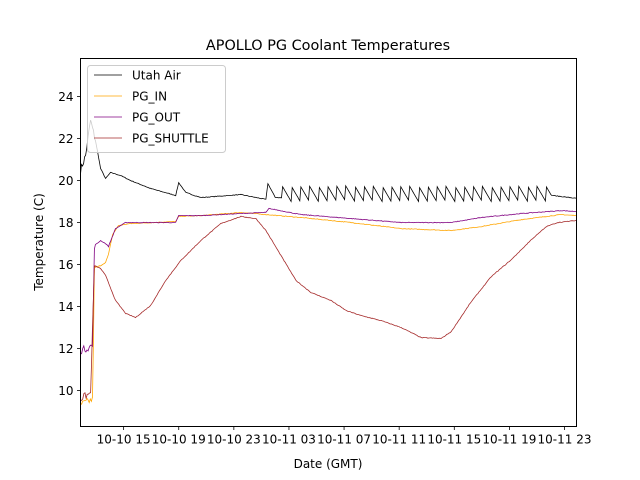 This screenshot has width=640, height=480. What do you see at coordinates (65, 223) in the screenshot?
I see `y-tick-label: 18` at bounding box center [65, 223].